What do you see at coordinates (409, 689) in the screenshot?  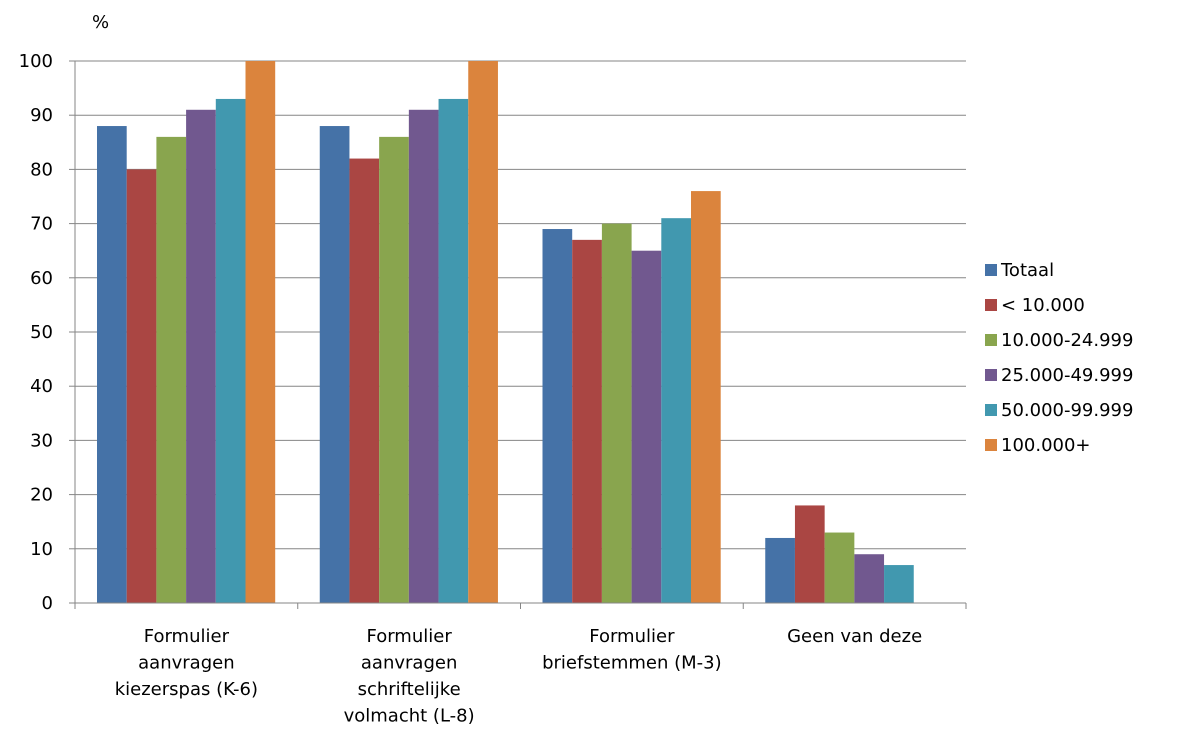 I see `x-category-label-line: schriftelijke` at bounding box center [409, 689].